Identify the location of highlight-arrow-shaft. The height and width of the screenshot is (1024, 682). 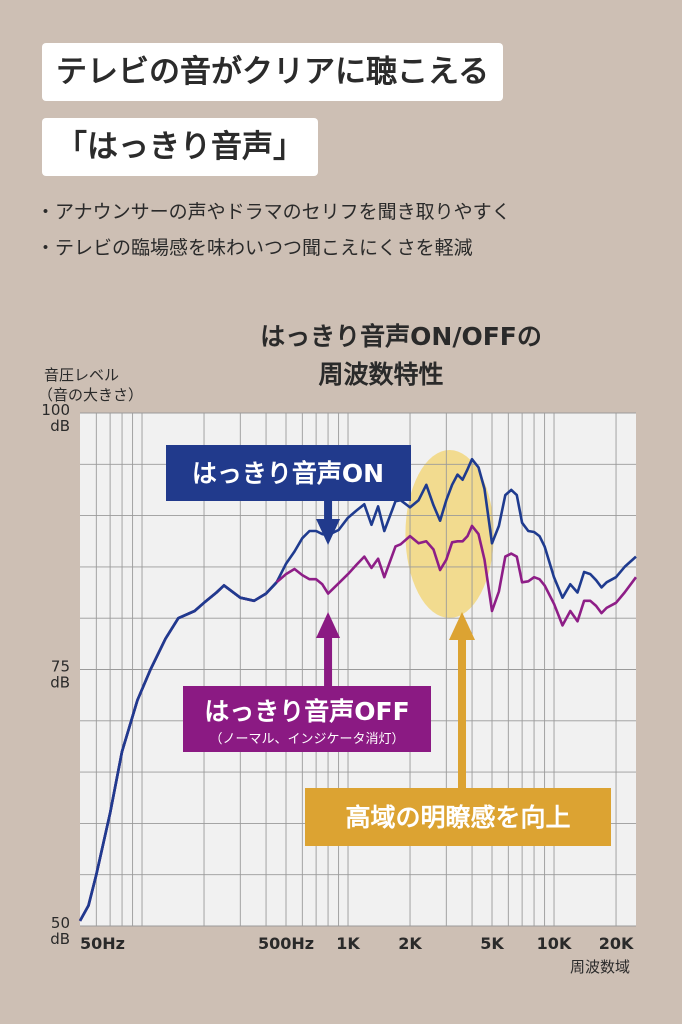
(462, 713).